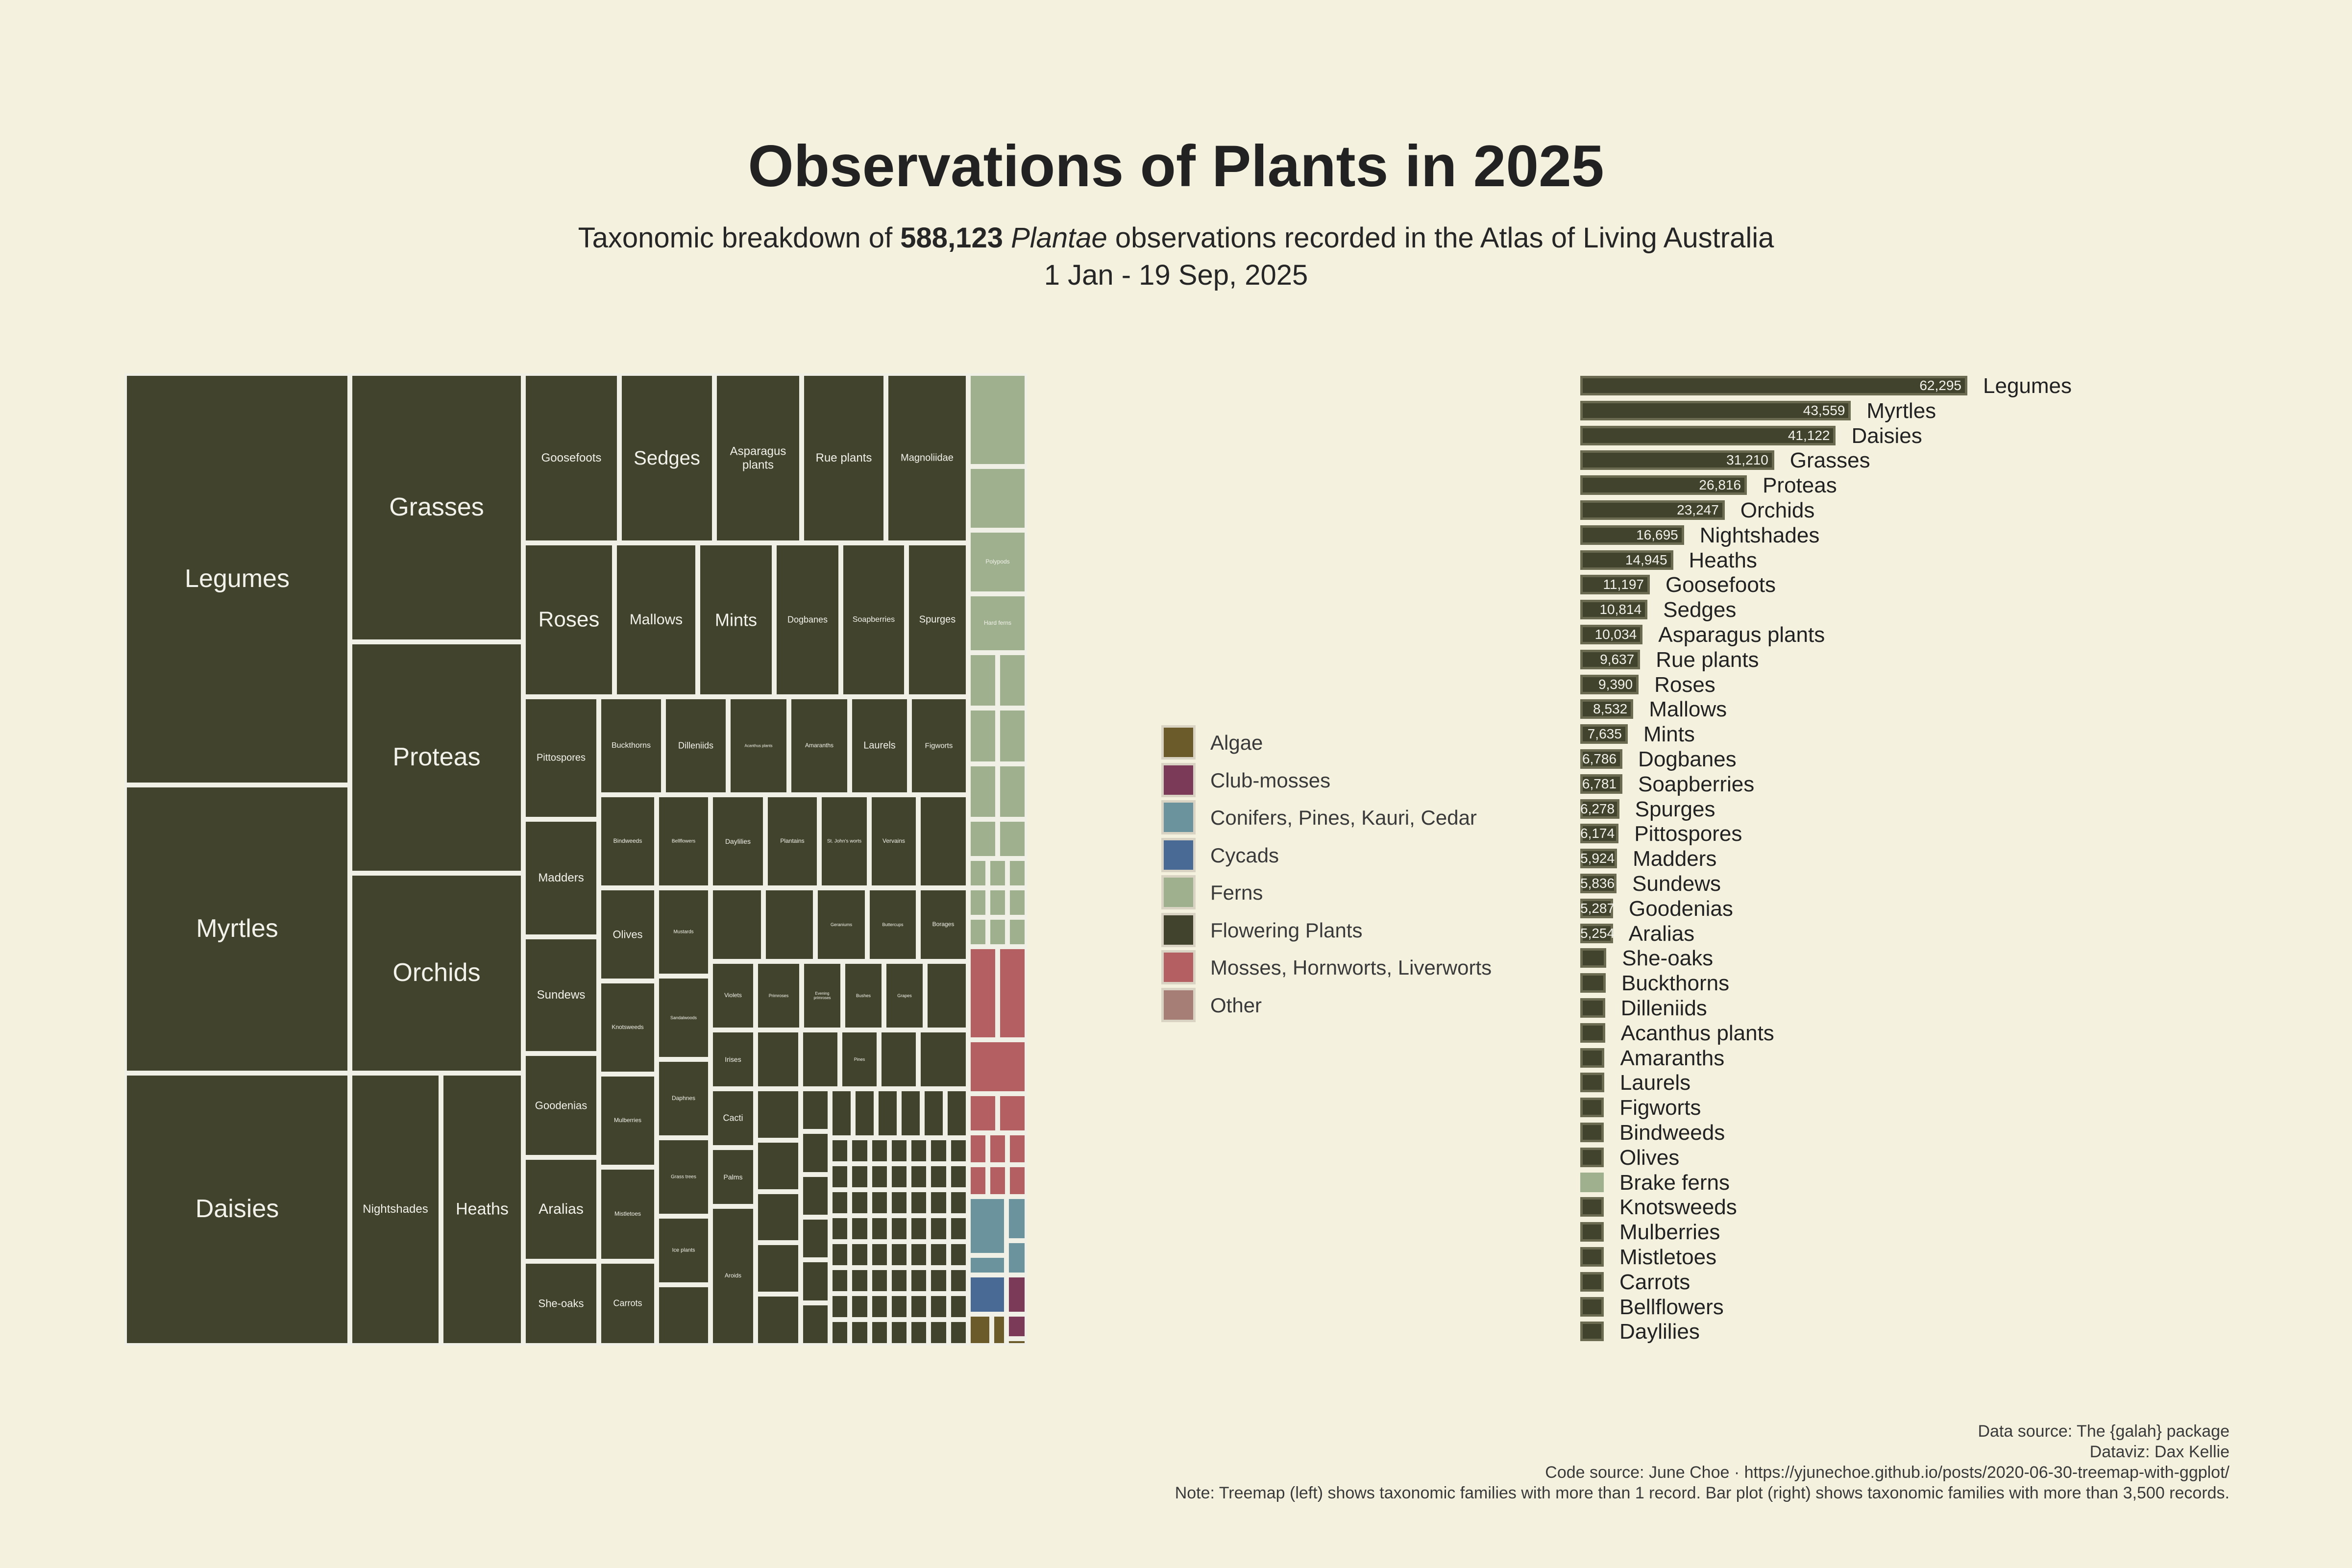  What do you see at coordinates (667, 458) in the screenshot?
I see `treemap-label-sedges: Sedges` at bounding box center [667, 458].